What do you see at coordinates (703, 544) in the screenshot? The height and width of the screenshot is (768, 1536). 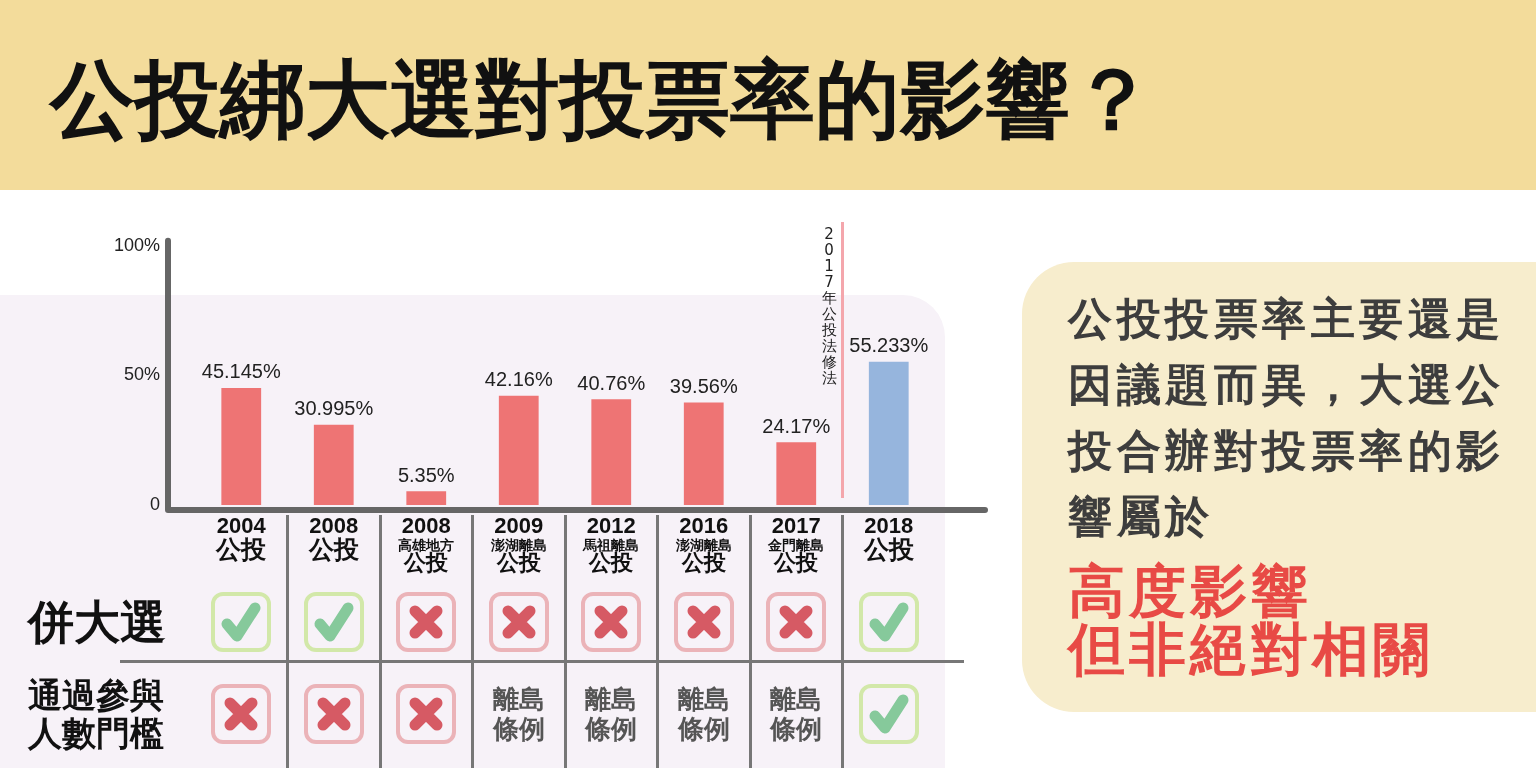 I see `x-tick-label: 2016 澎湖離島公投` at bounding box center [703, 544].